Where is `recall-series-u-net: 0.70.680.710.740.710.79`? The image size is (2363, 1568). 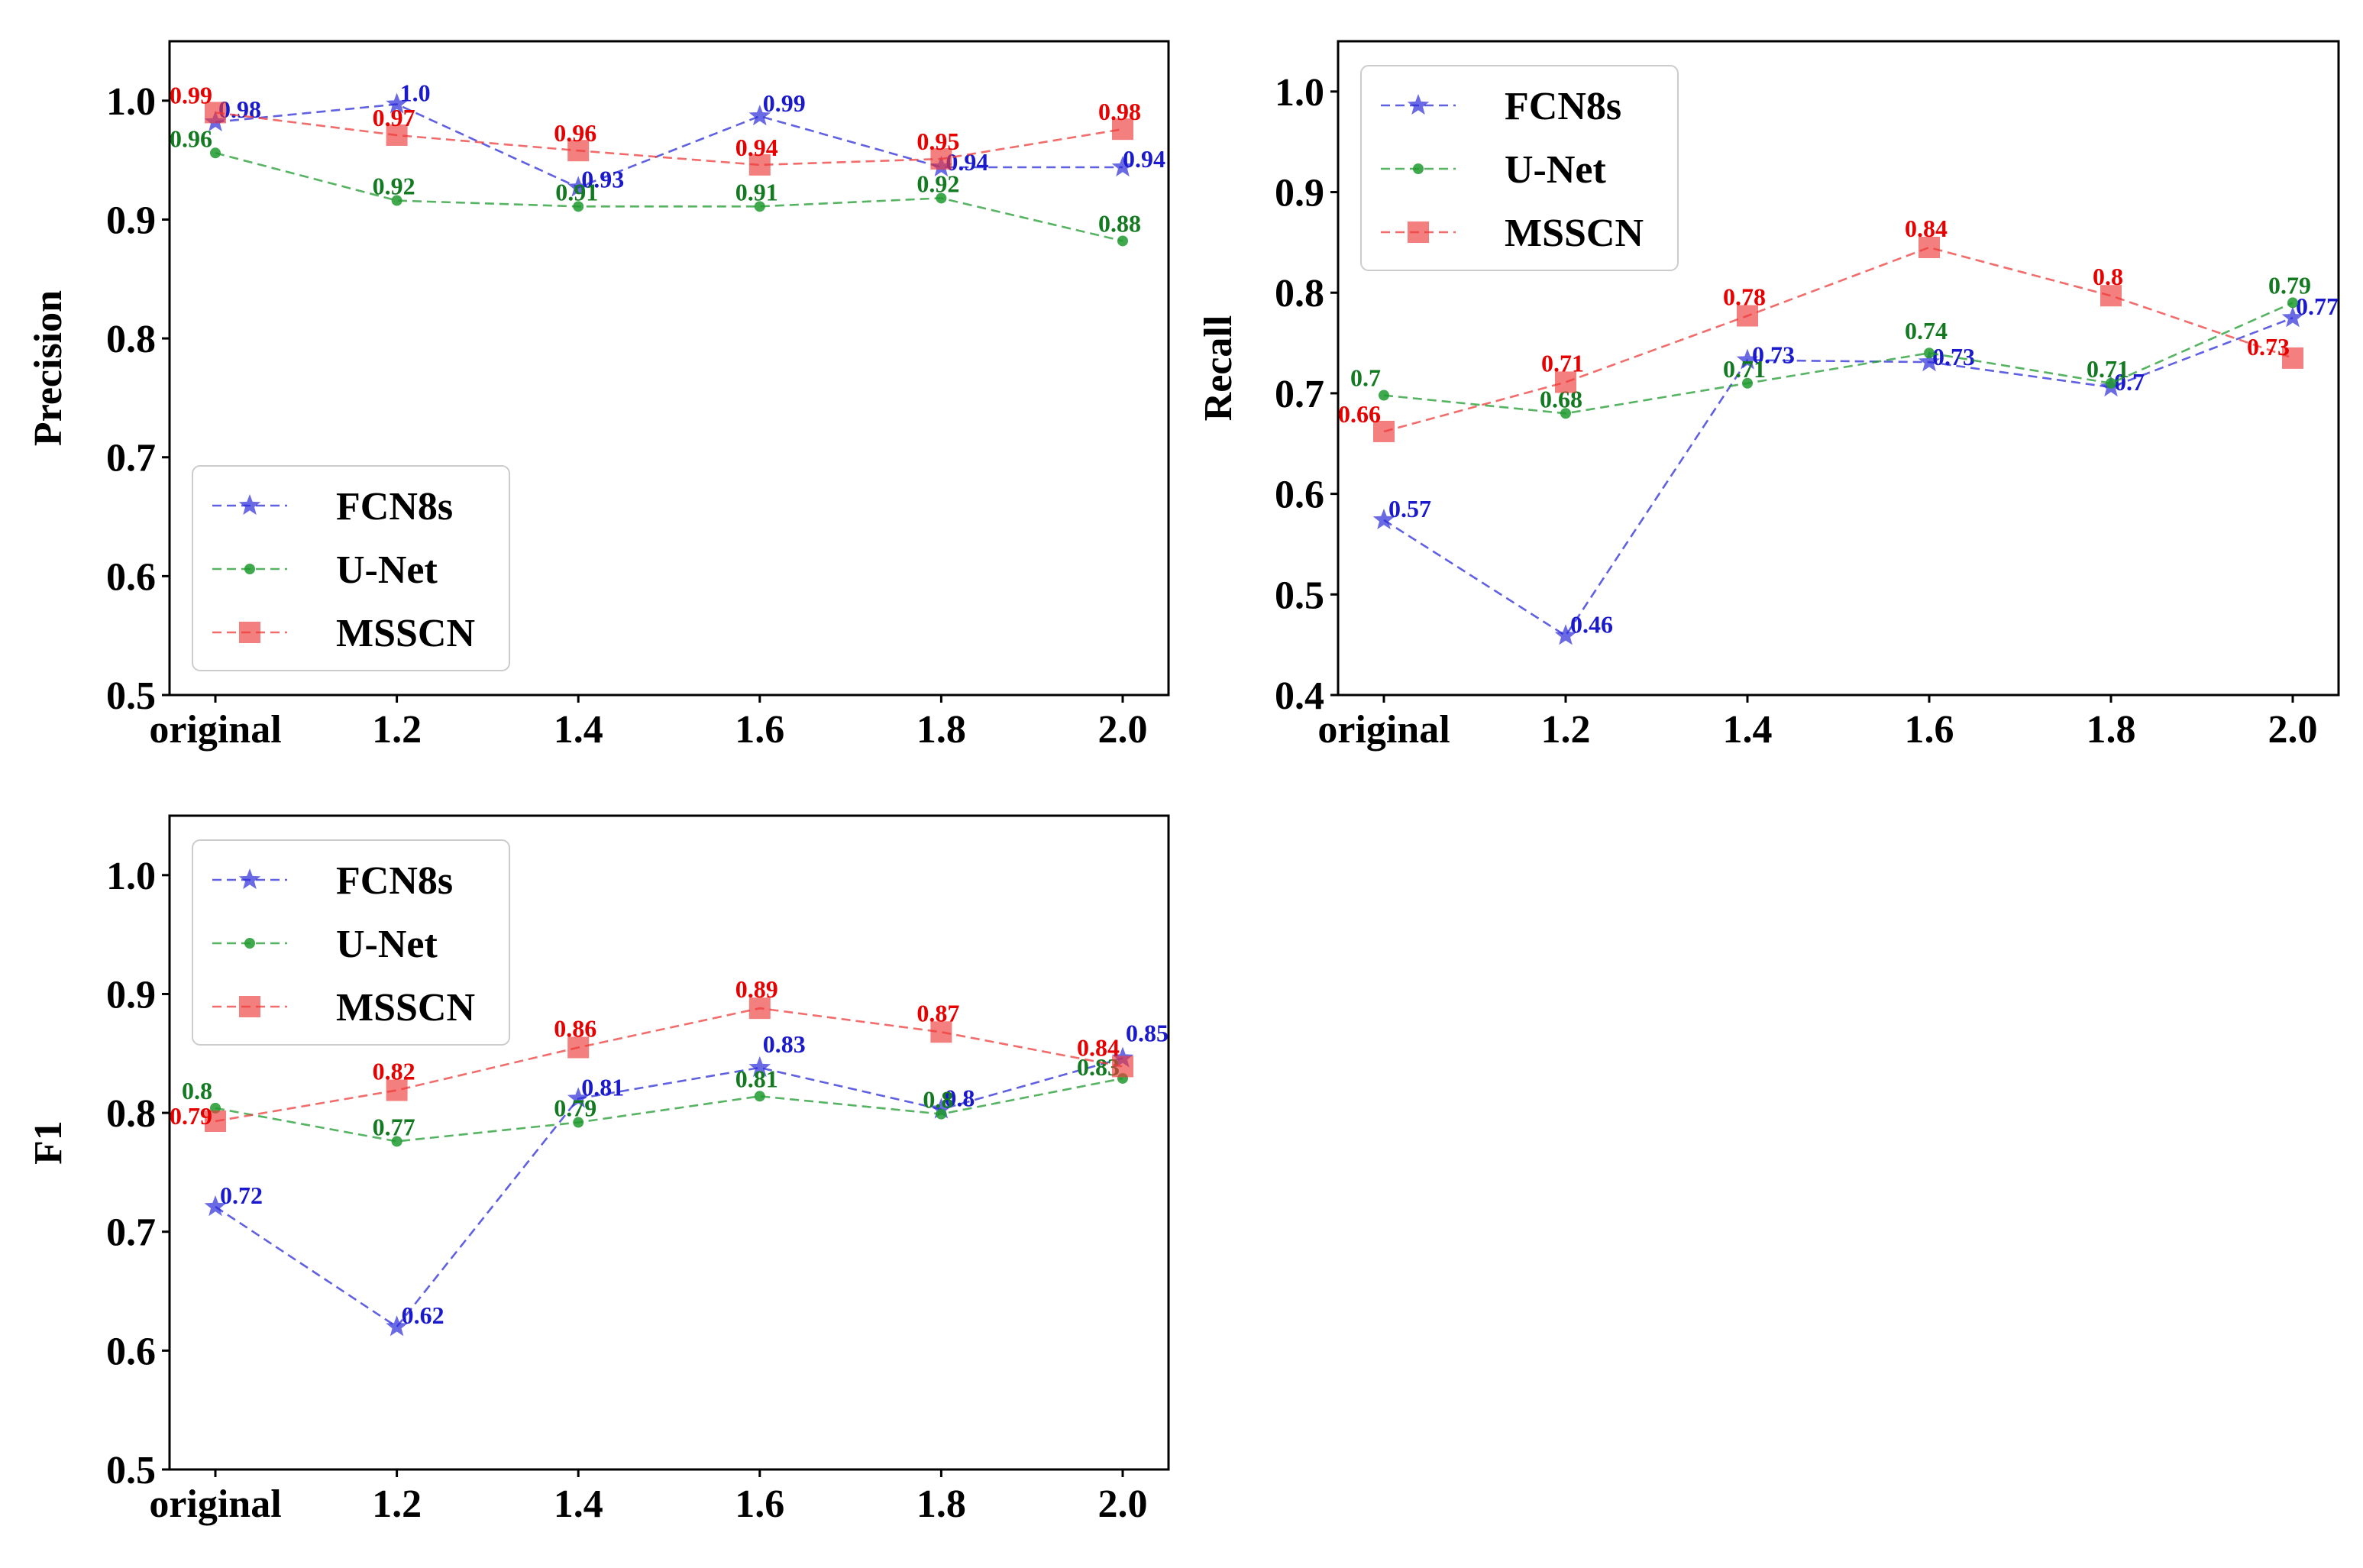
recall-series-u-net: 0.70.680.710.740.710.79 is located at coordinates (1831, 345).